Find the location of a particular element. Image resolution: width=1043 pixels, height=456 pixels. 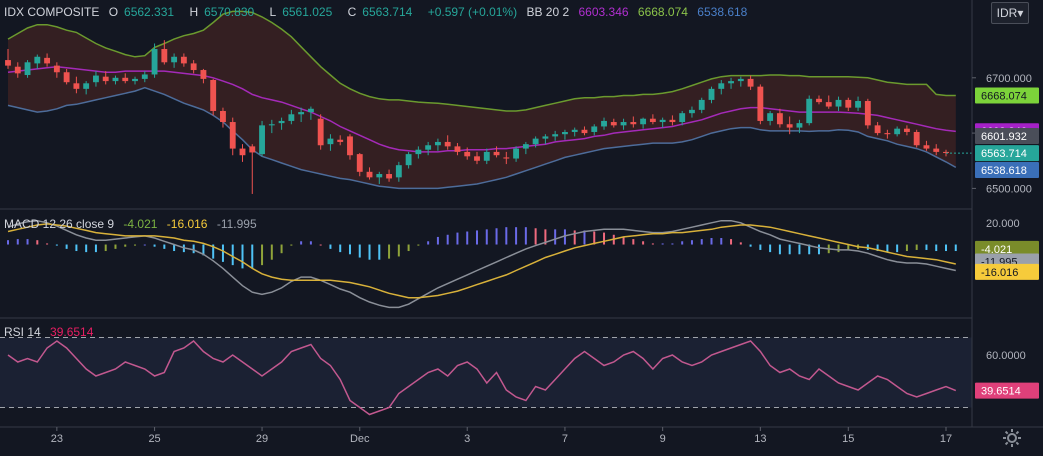

time-tick-label: 15 is located at coordinates (848, 439).